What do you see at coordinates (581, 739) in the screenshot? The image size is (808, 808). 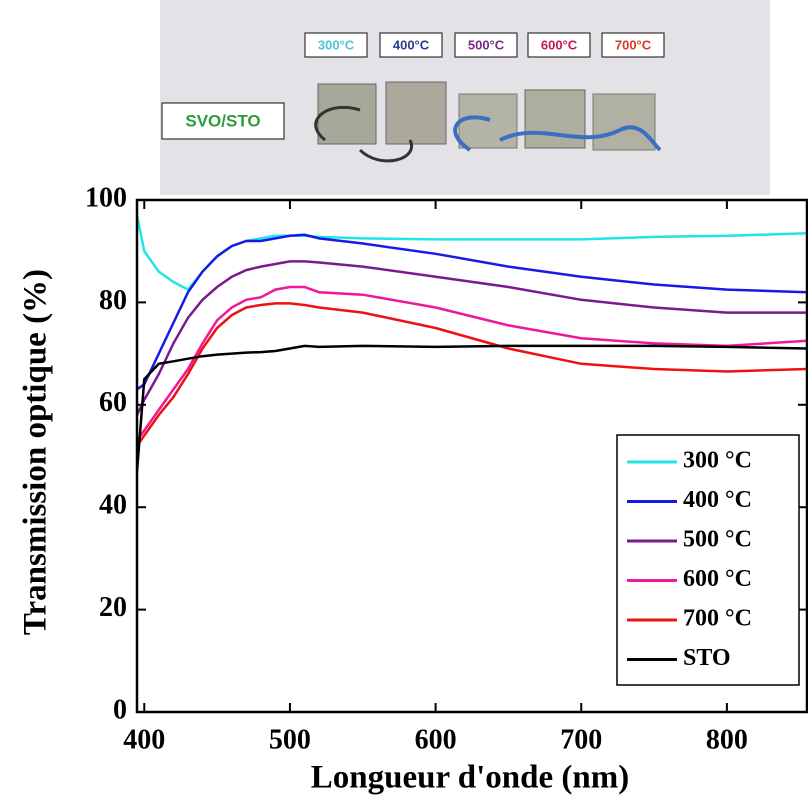 I see `x-tick-label: 700` at bounding box center [581, 739].